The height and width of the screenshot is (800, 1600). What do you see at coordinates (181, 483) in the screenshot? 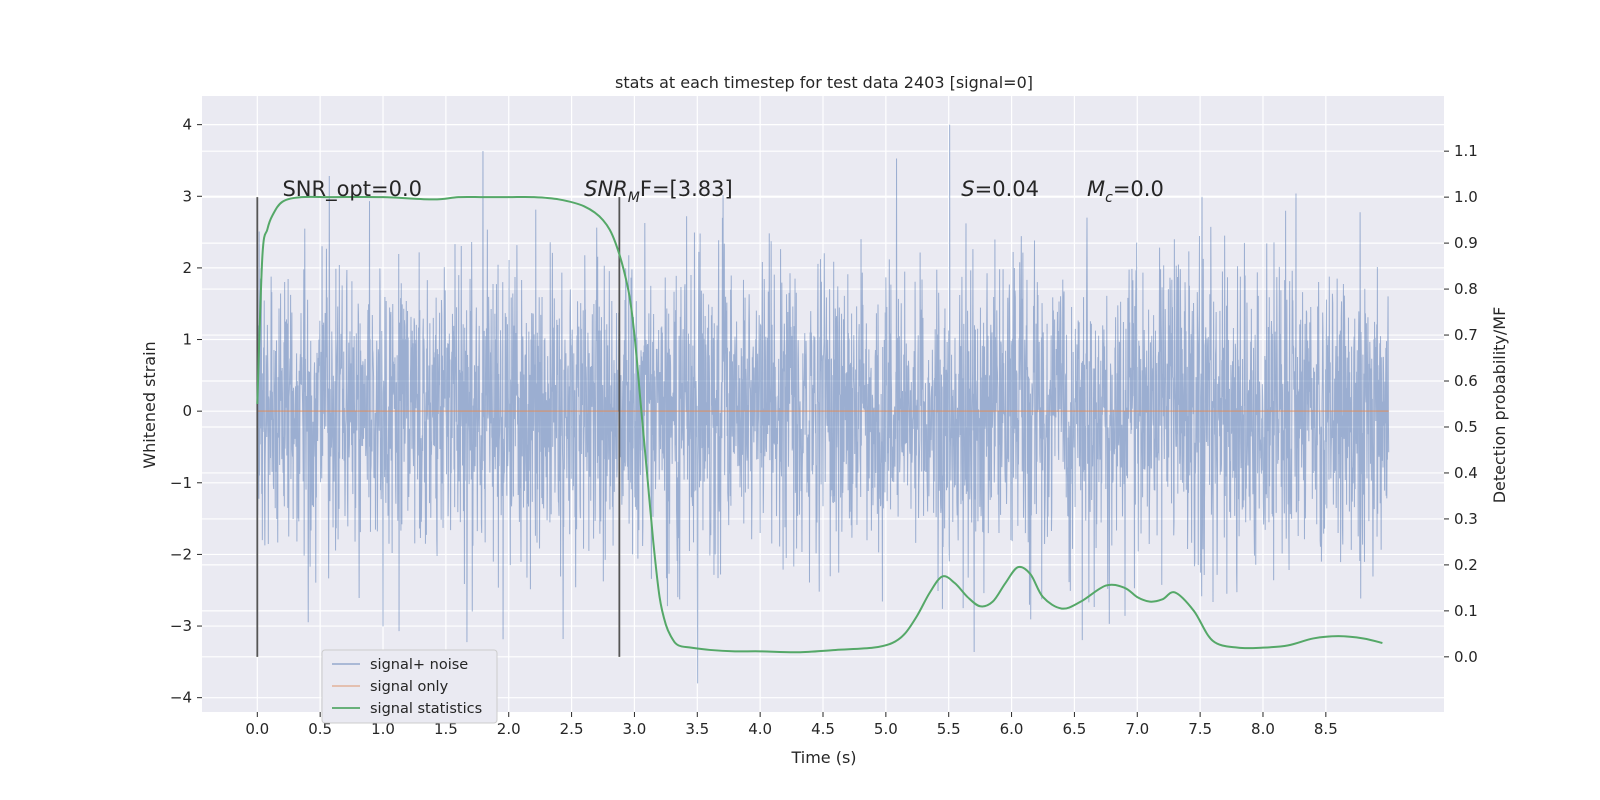
I see `y-tick-label: −1` at bounding box center [181, 483].